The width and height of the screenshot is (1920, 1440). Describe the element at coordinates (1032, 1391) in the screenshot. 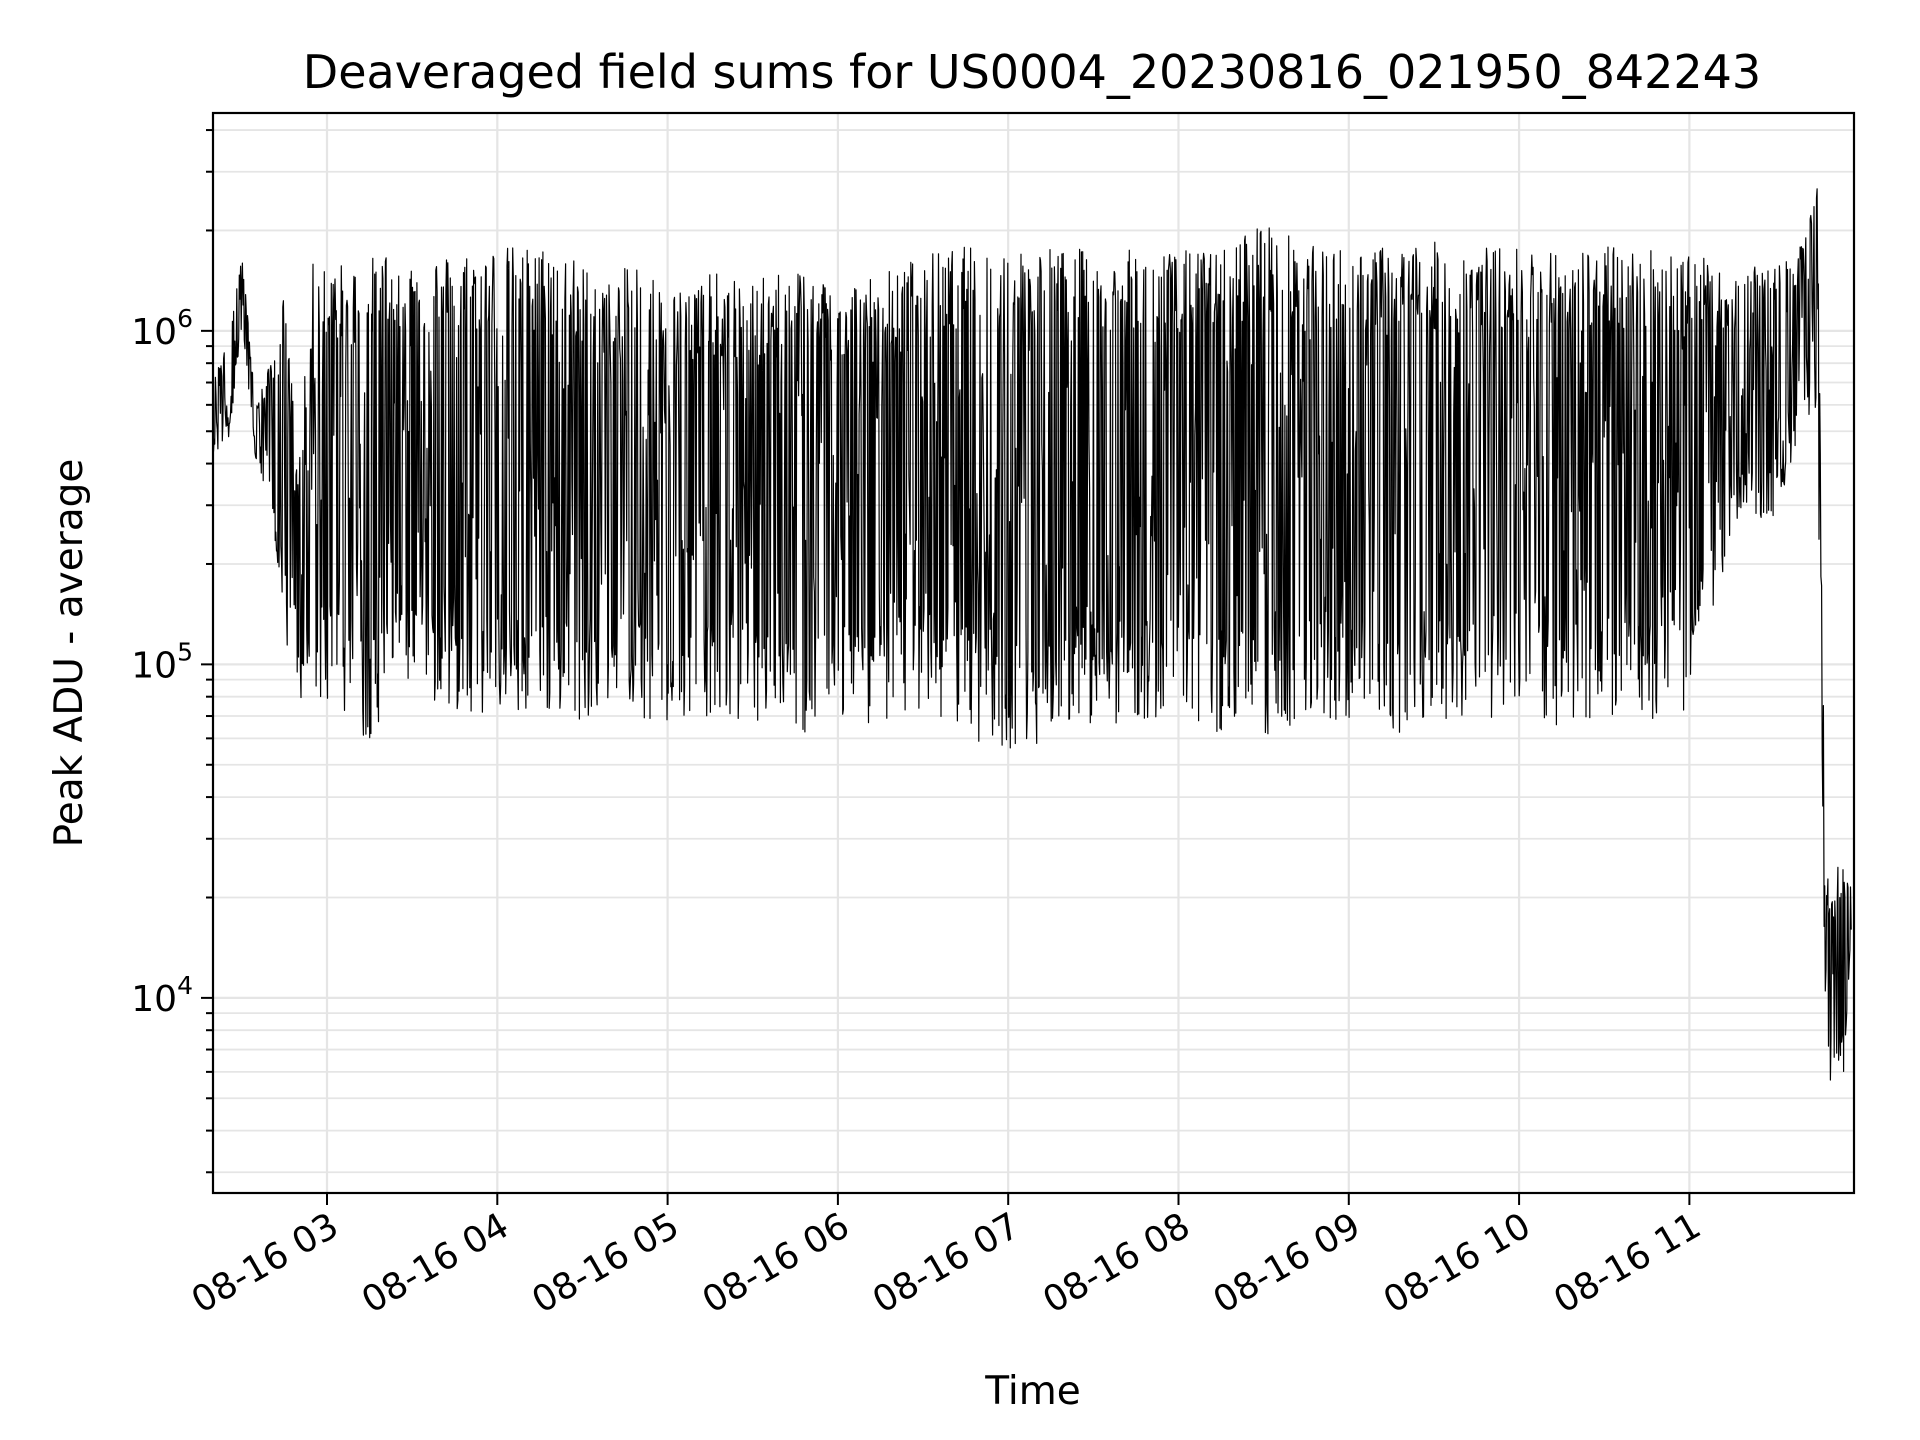

I see `x-axis-label: Time` at that location.